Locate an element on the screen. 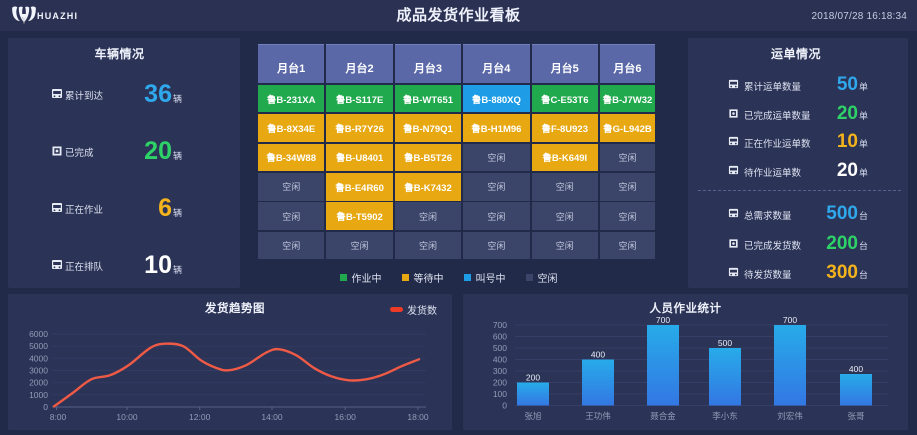 The height and width of the screenshot is (435, 917). svg-text: 18:00 is located at coordinates (418, 417).